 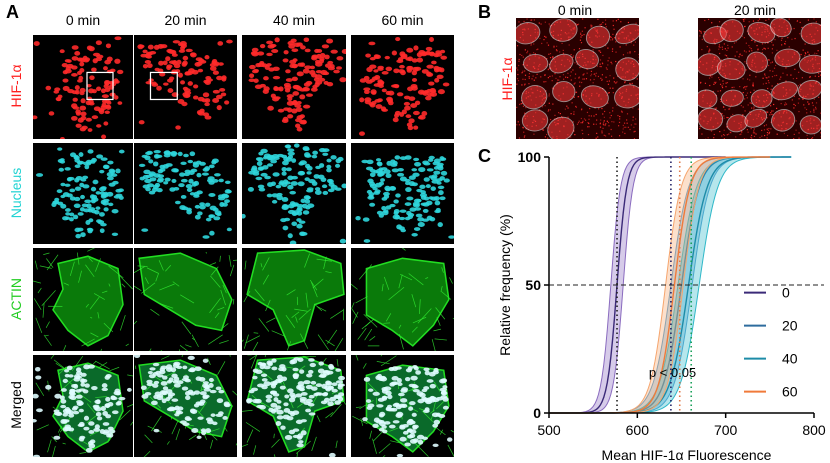 I want to click on panel-a-time-label-1: 20 min, so click(x=185, y=20).